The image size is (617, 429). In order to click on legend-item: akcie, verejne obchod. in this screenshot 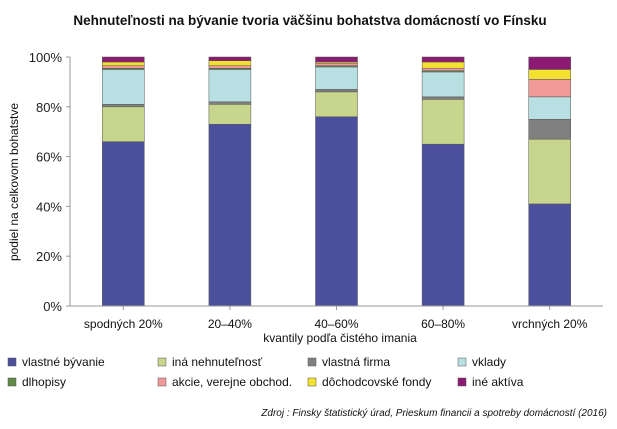, I will do `click(224, 382)`.